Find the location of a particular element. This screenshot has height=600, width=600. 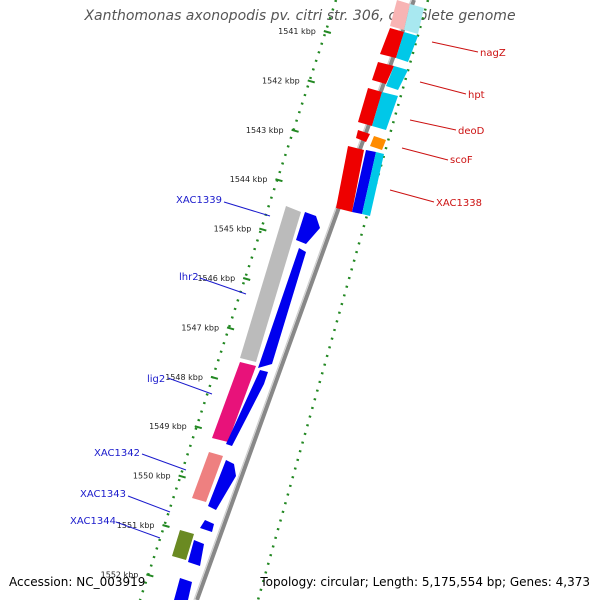

gene-deod-cyan is located at coordinates (385, 111).